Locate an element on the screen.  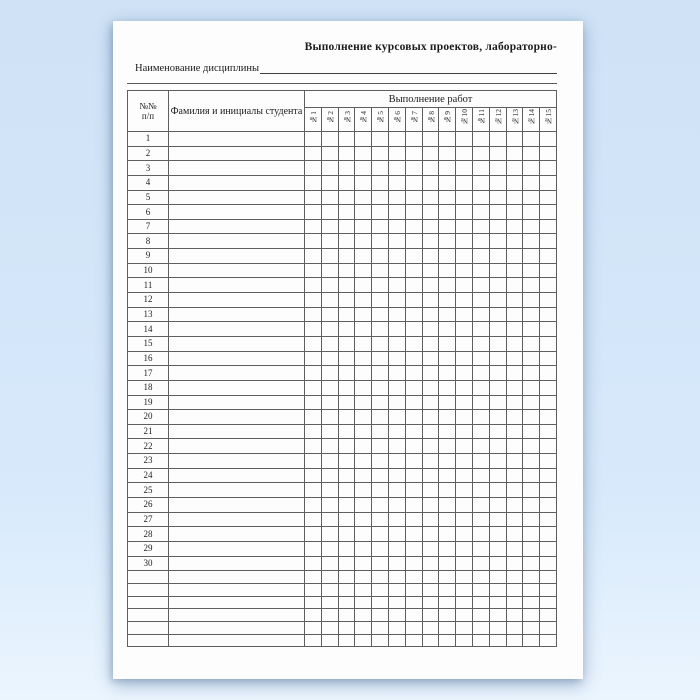
work-column-header: №4 is located at coordinates (363, 119).